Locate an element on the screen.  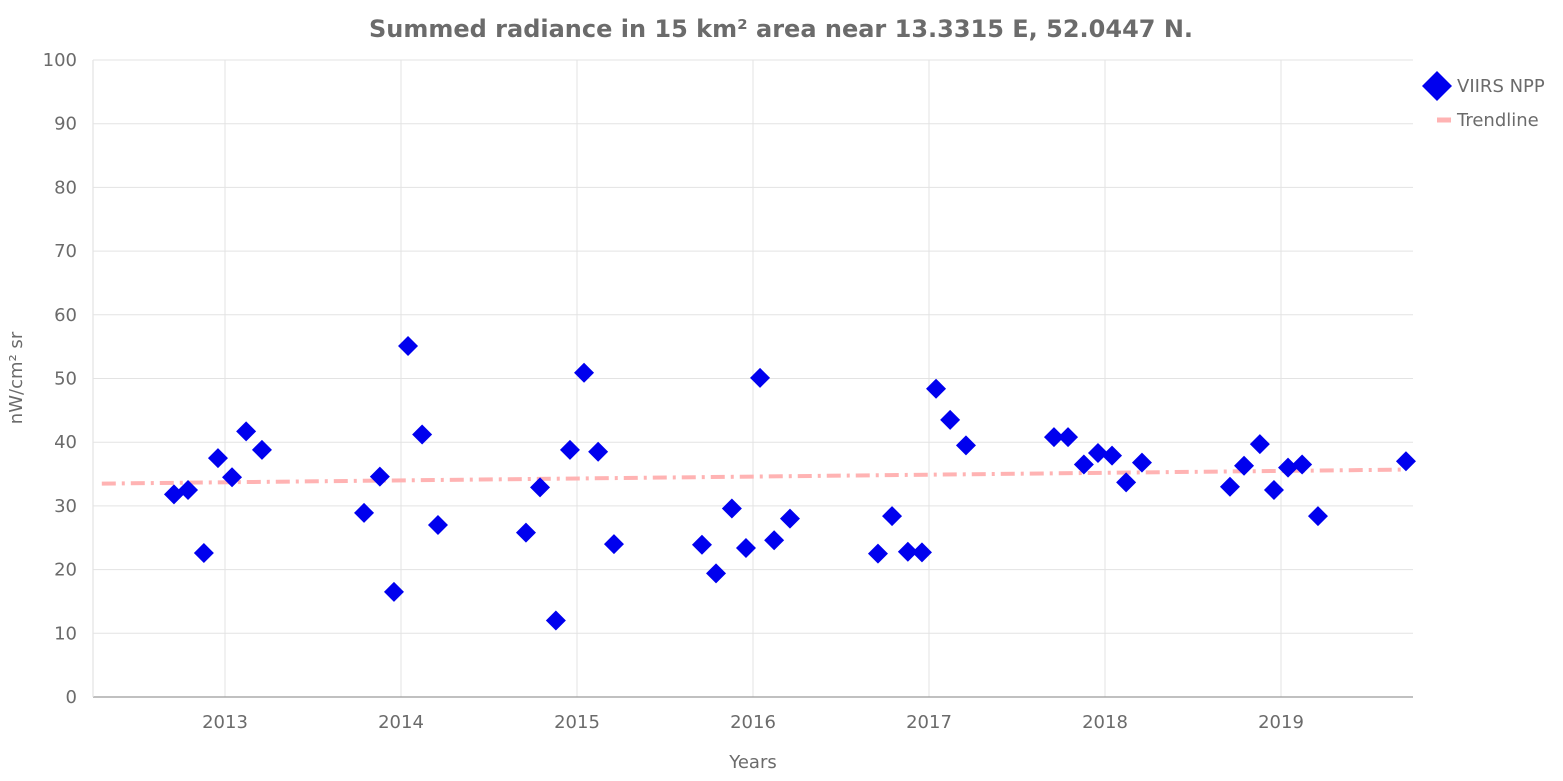
x-tick-label: 2015 is located at coordinates (577, 722).